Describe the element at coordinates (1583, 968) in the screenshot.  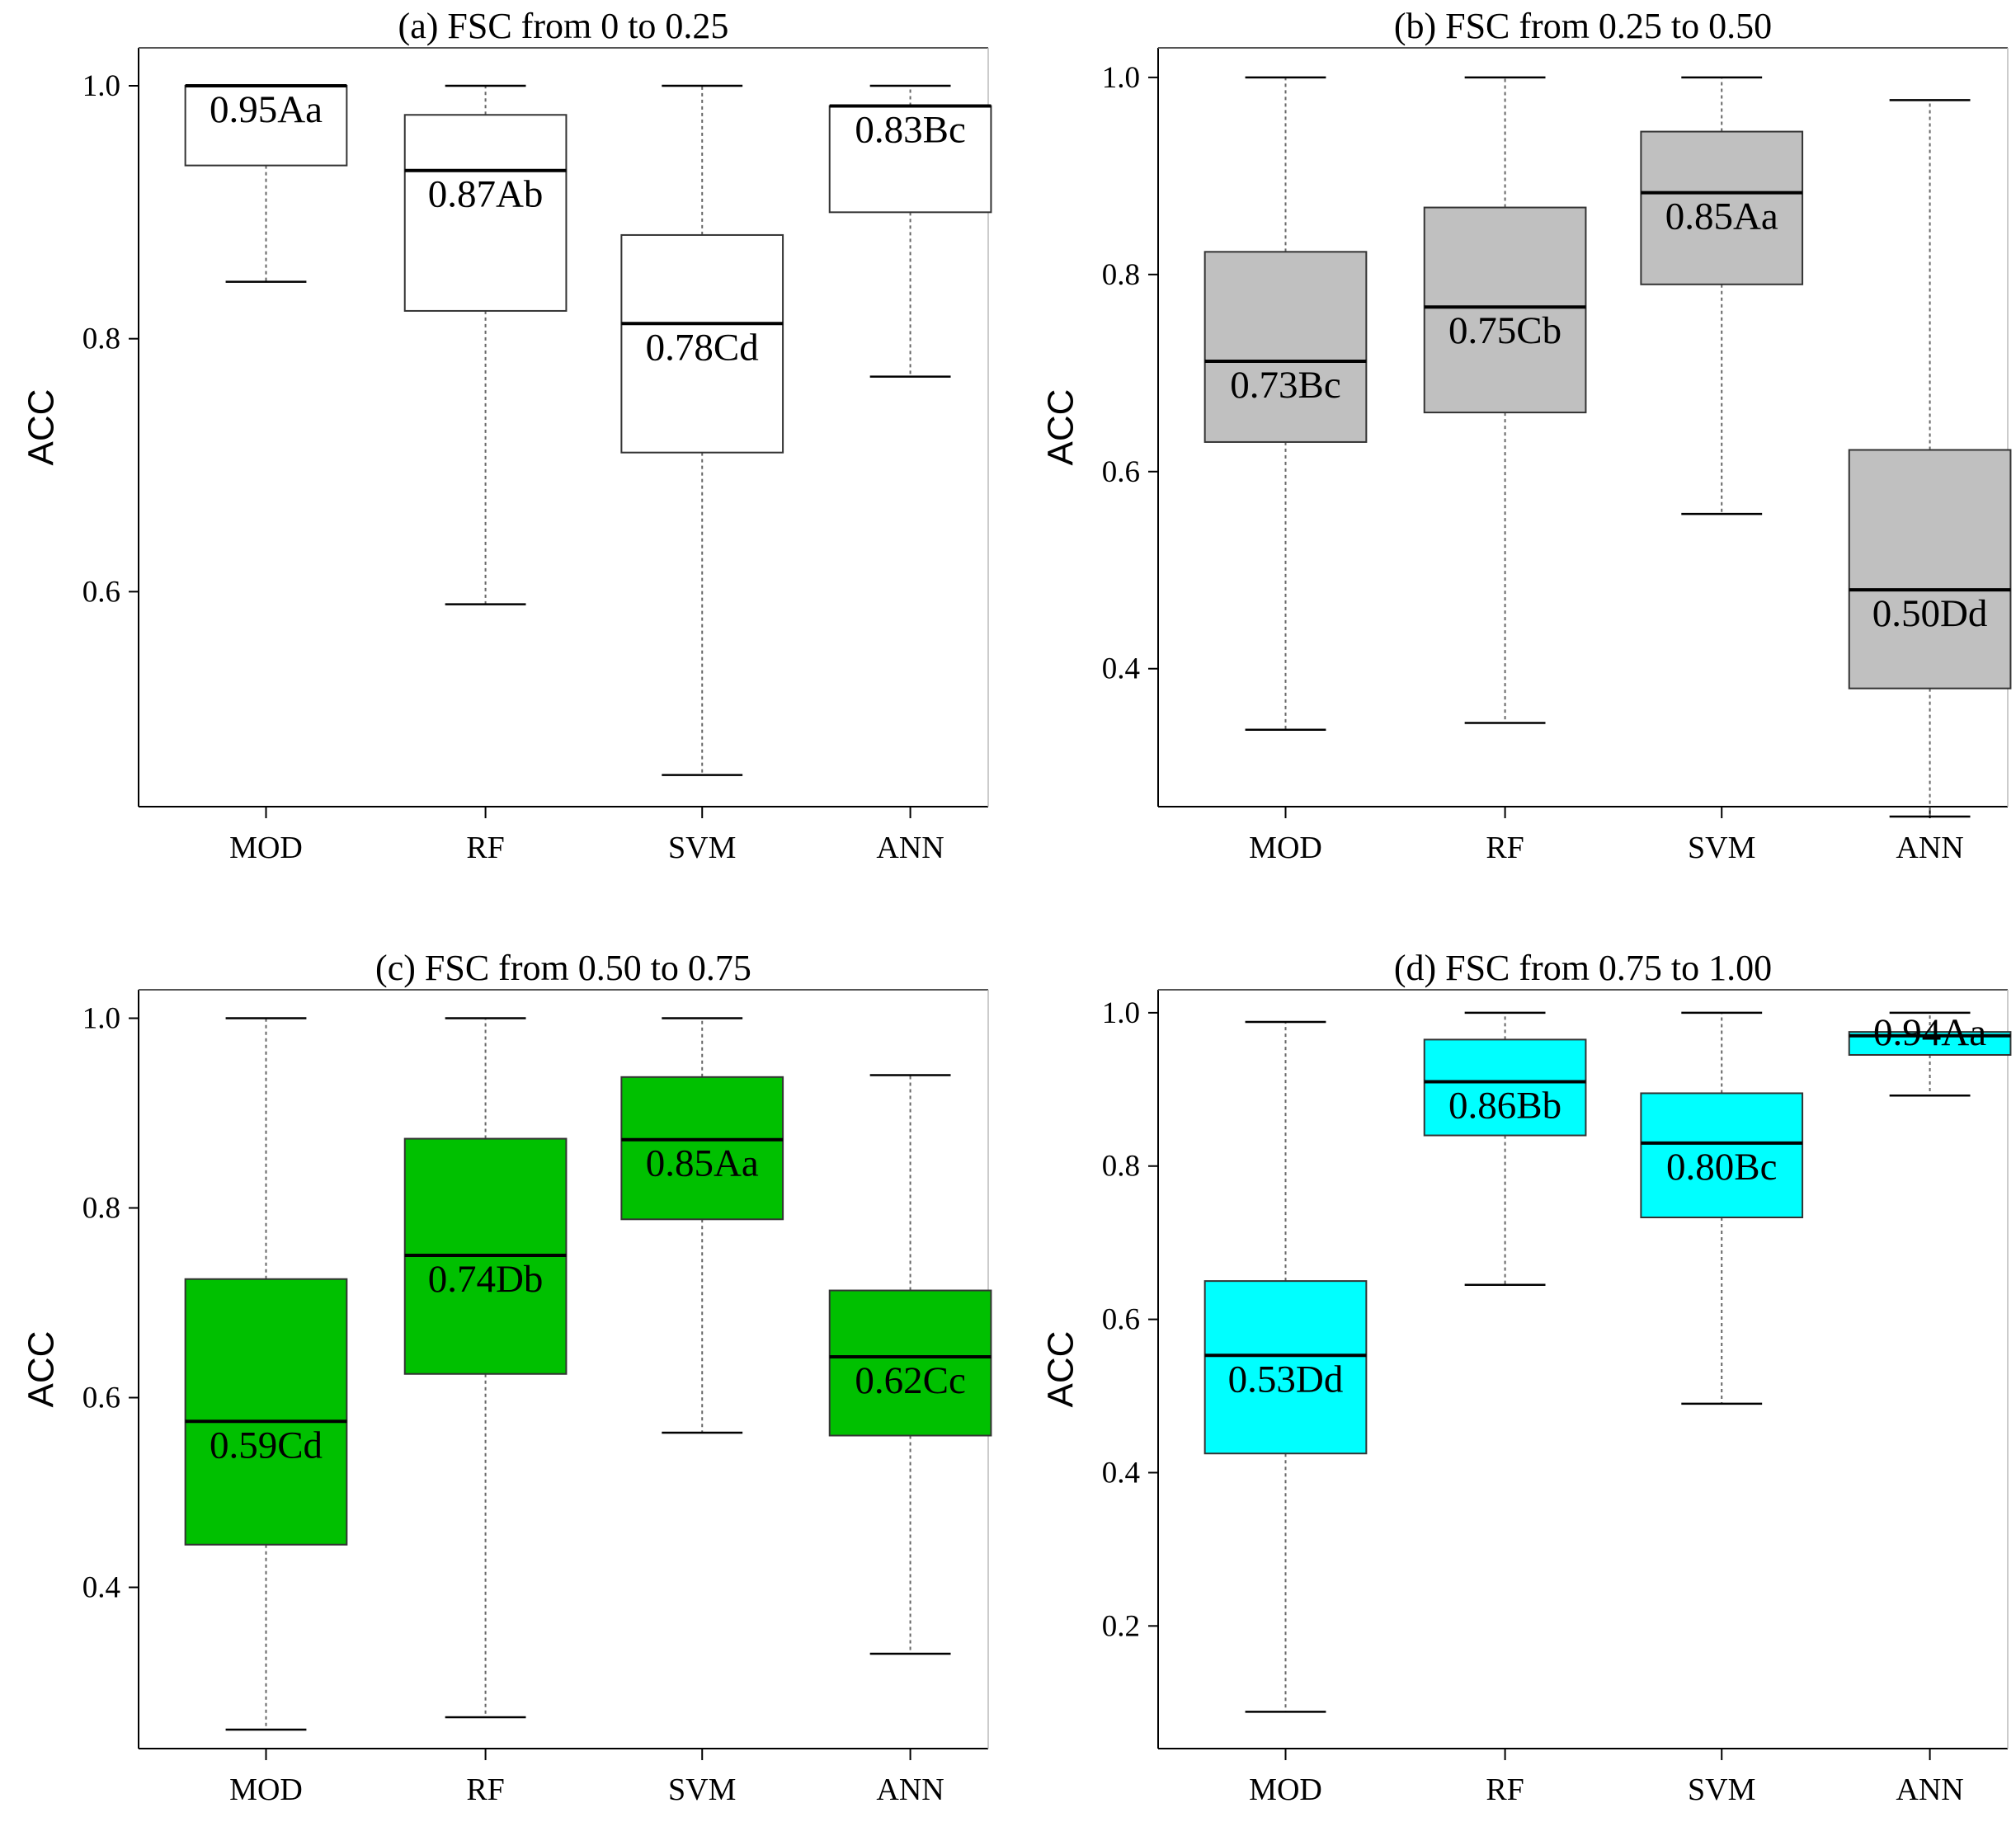
I see `panel-title: (d) FSC from 0.75 to 1.00` at that location.